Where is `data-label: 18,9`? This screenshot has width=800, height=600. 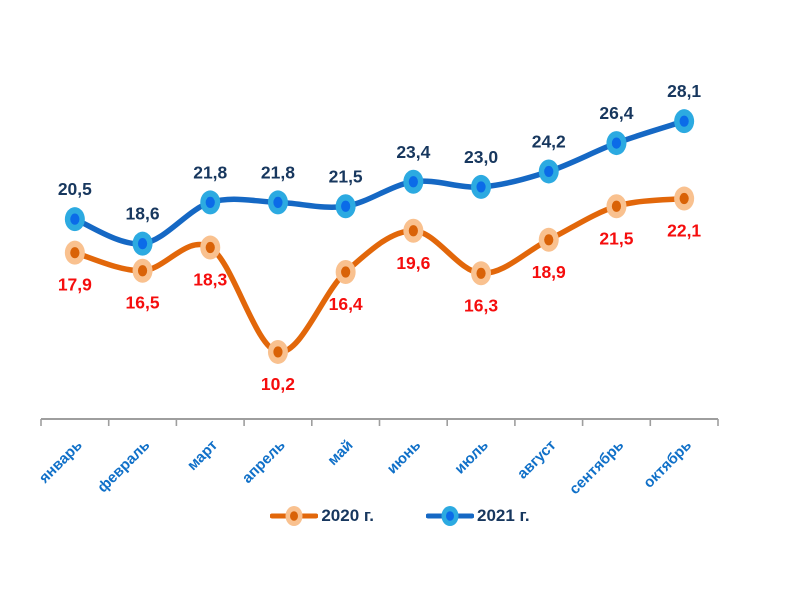
data-label: 18,9 is located at coordinates (549, 272).